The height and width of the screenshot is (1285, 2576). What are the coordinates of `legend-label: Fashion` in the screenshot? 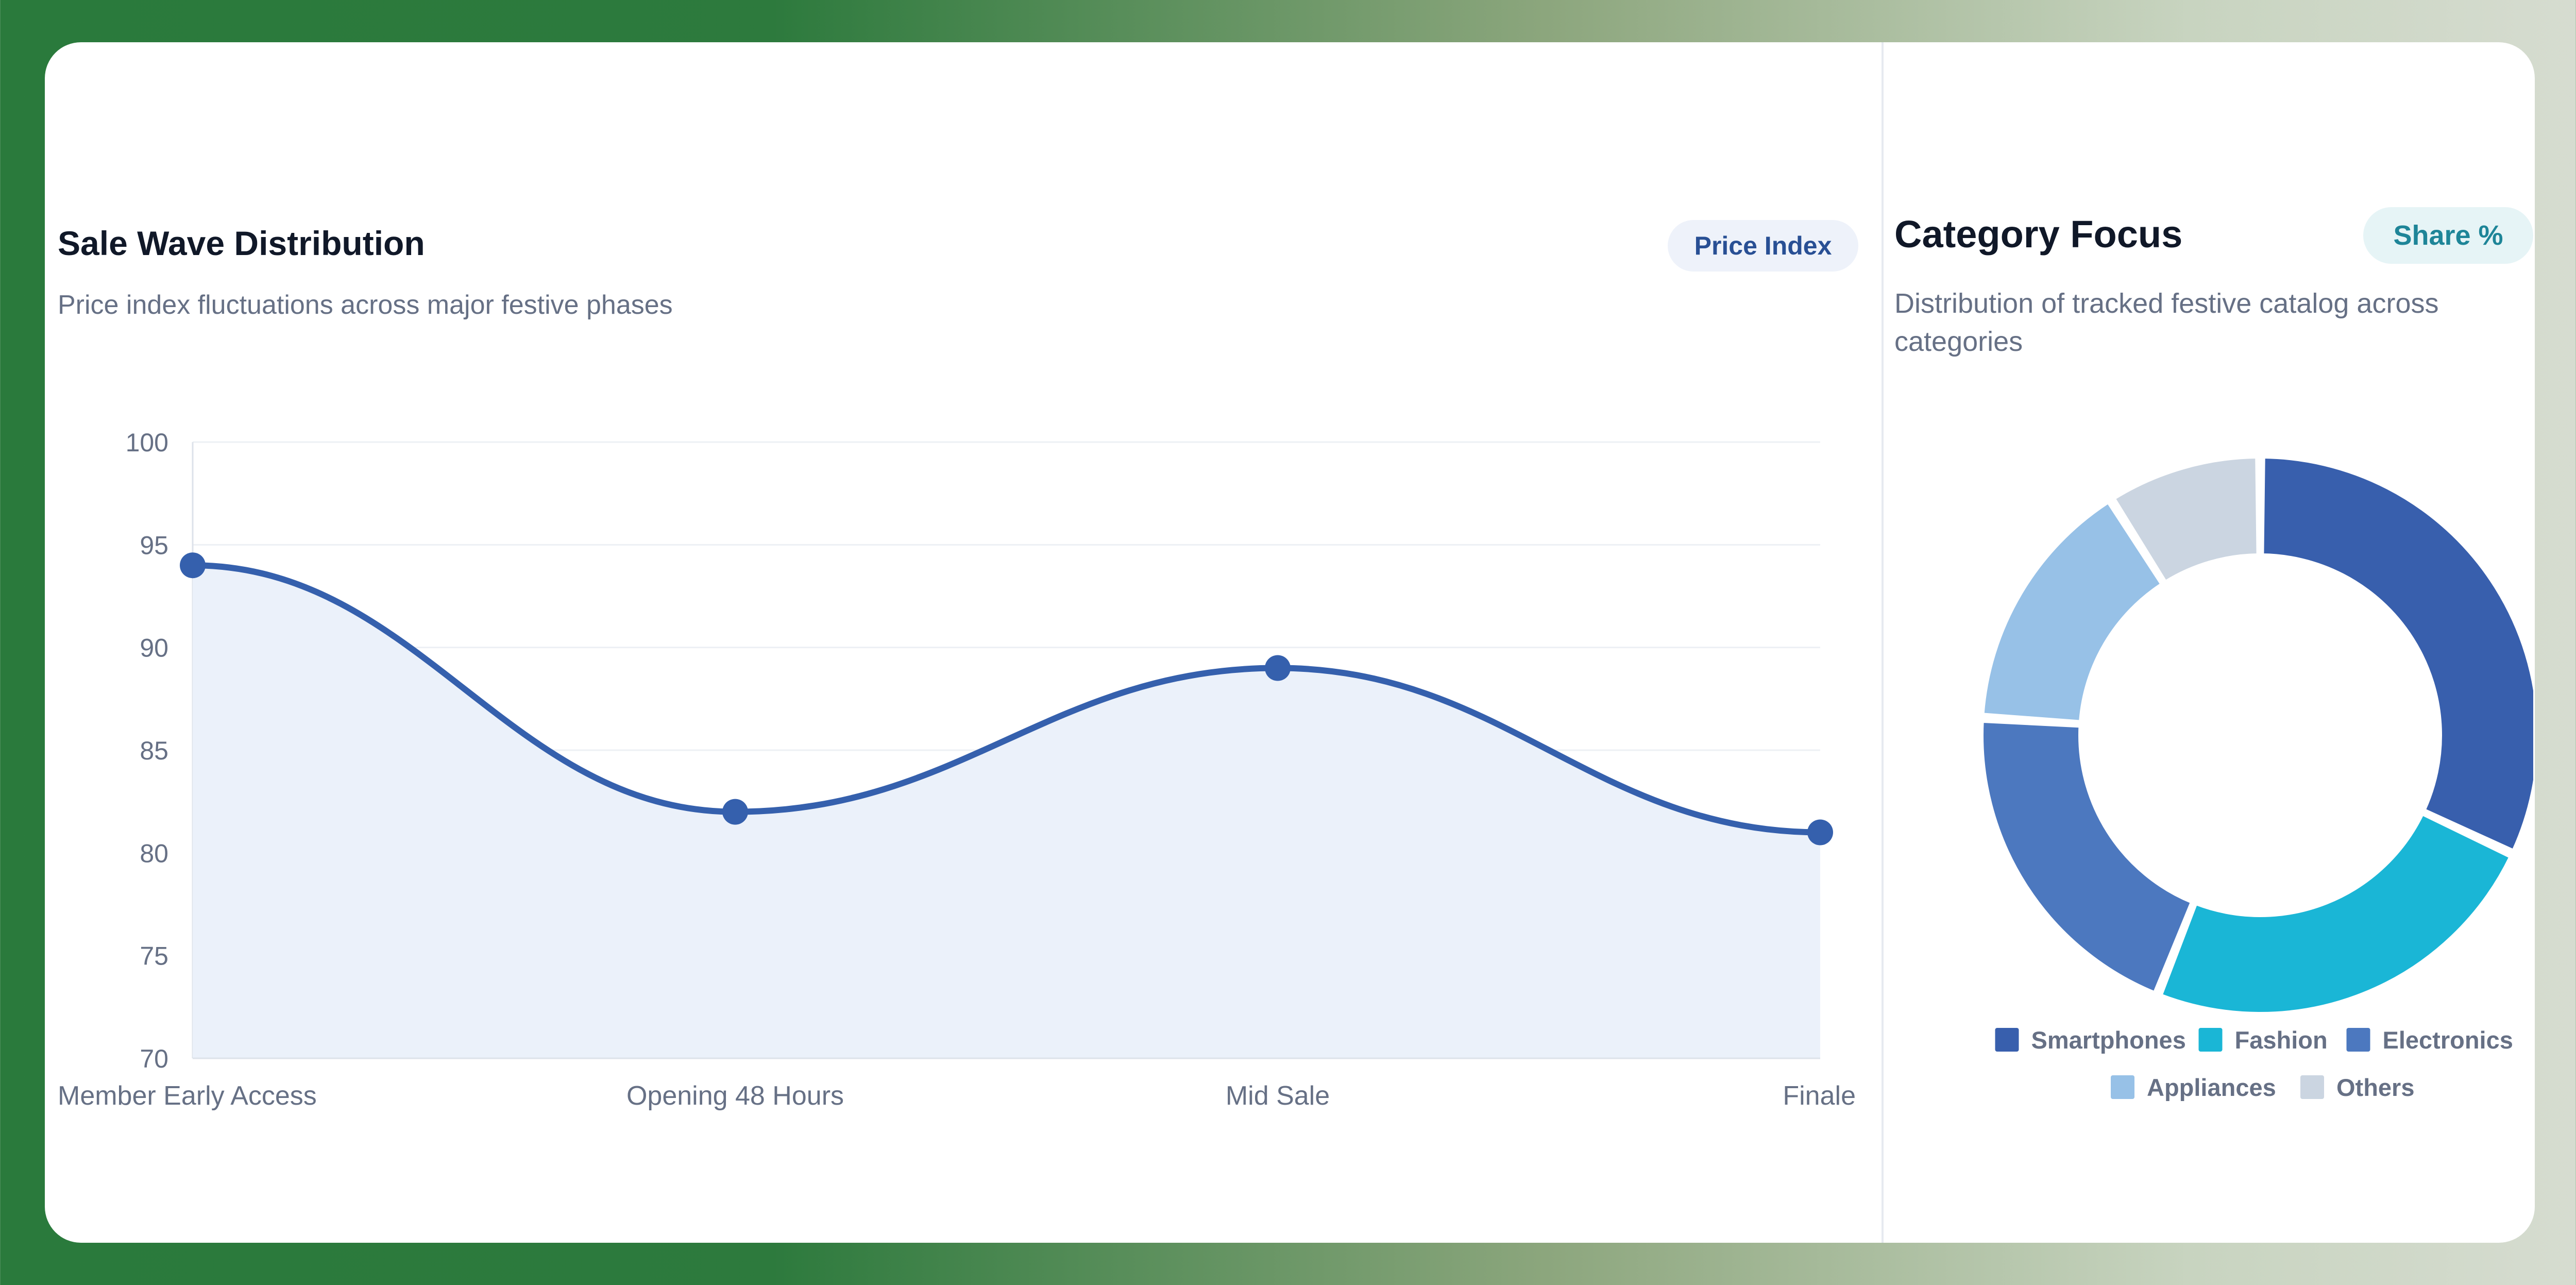 It's located at (2281, 1040).